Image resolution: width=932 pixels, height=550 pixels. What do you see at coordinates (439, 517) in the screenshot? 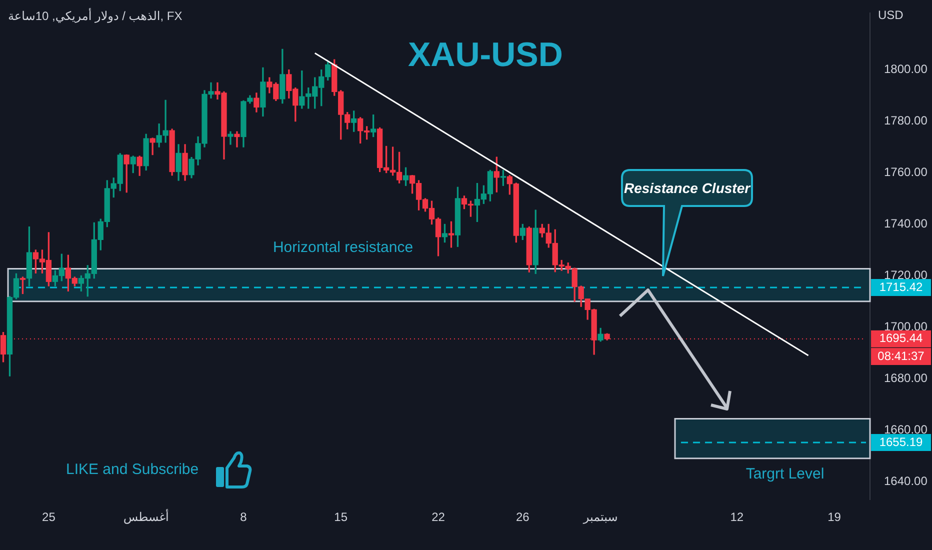
I see `x-tick-label: 22` at bounding box center [439, 517].